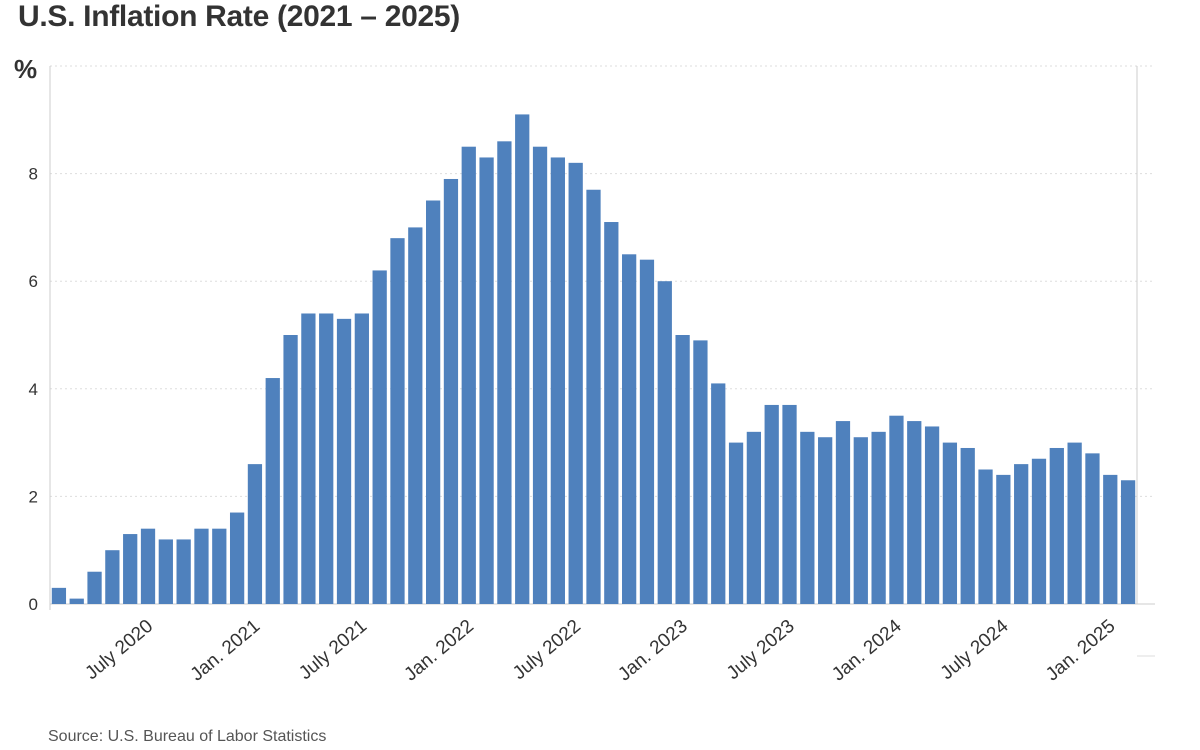  Describe the element at coordinates (682, 469) in the screenshot. I see `bar: Jan 2023: 5` at that location.